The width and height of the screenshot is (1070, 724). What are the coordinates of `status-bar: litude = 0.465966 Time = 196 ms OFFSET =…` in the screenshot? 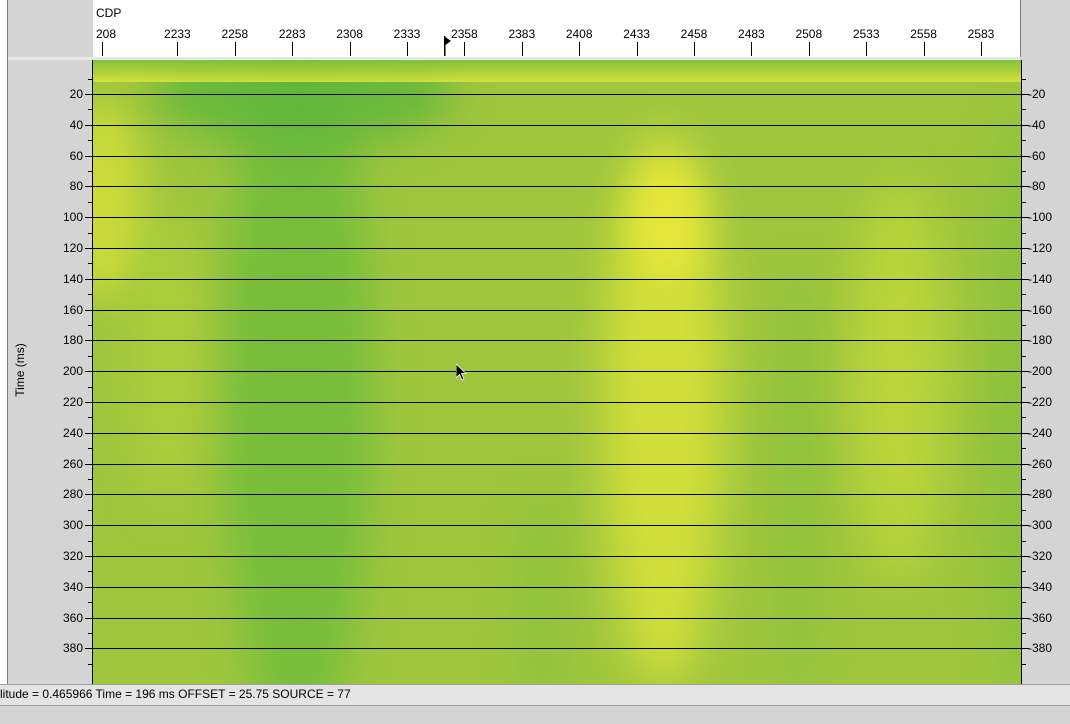 It's located at (535, 695).